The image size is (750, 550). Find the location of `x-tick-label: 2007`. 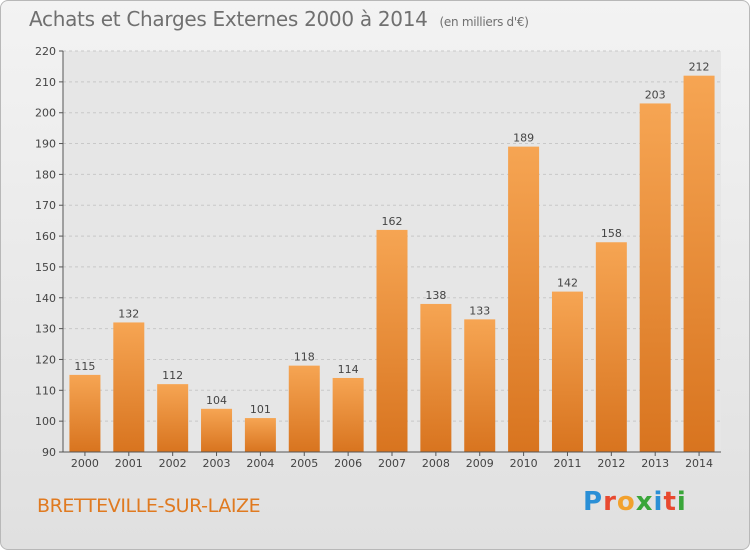

x-tick-label: 2007 is located at coordinates (392, 463).